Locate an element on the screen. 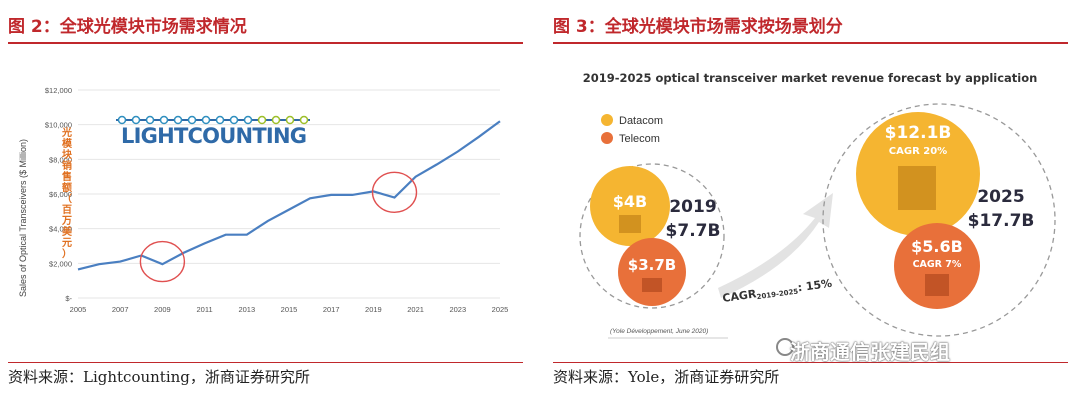  group-2019-circle is located at coordinates (652, 236).